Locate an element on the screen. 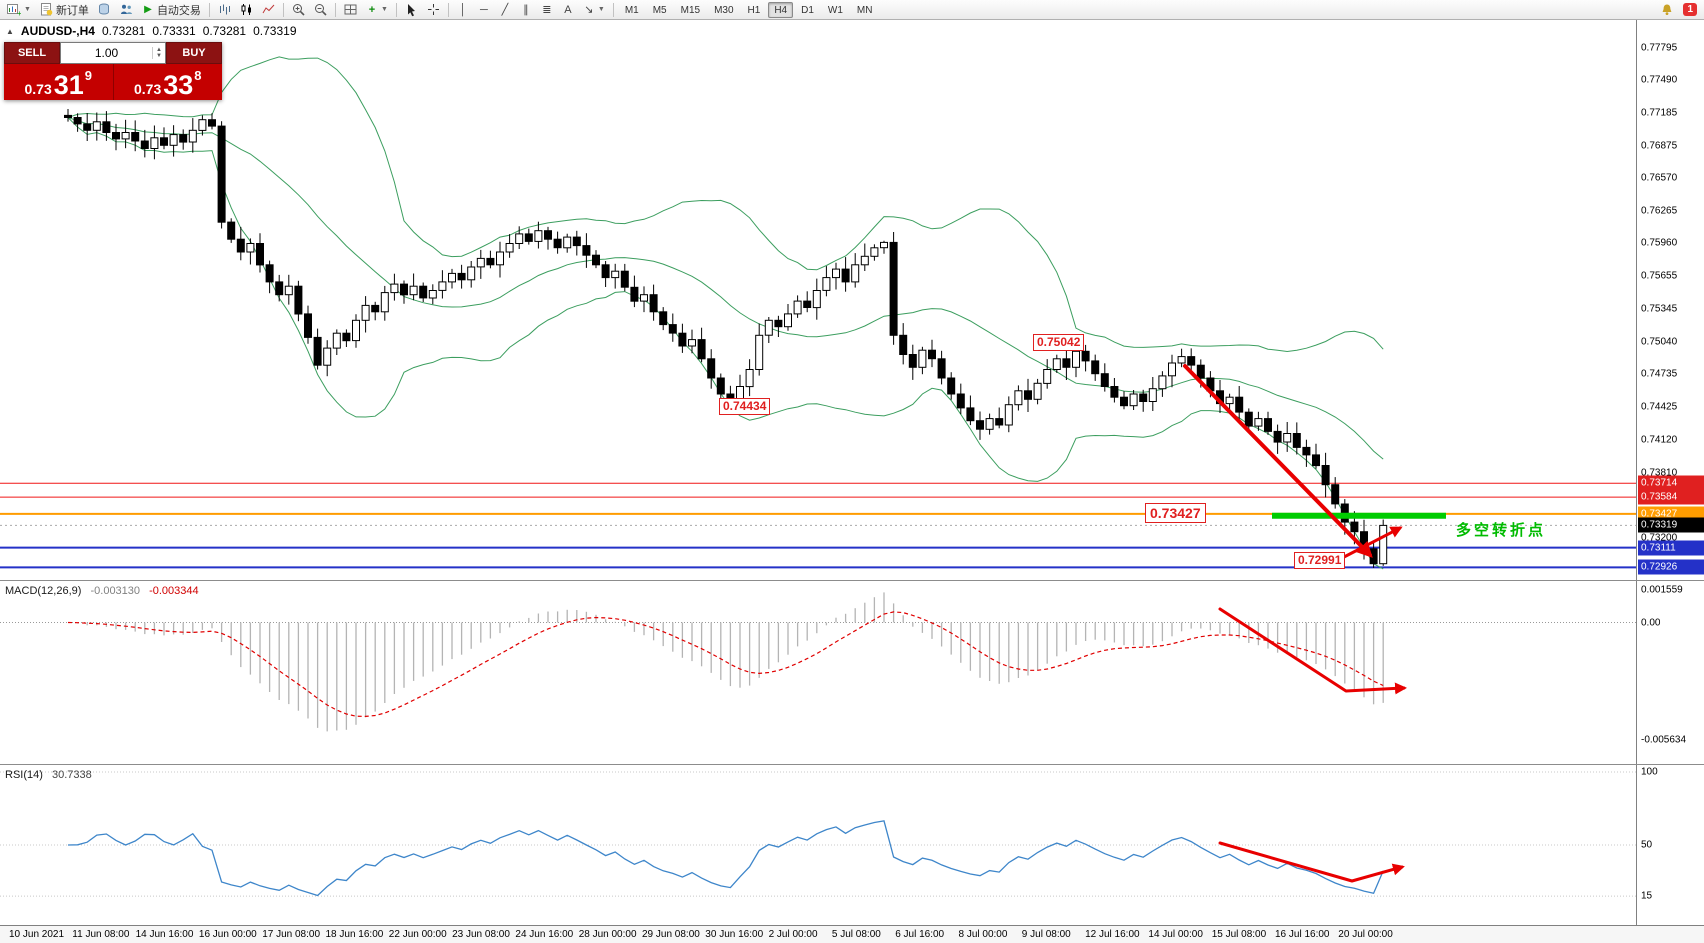 The width and height of the screenshot is (1704, 943). trendline-tool-button: ╱ is located at coordinates (505, 10).